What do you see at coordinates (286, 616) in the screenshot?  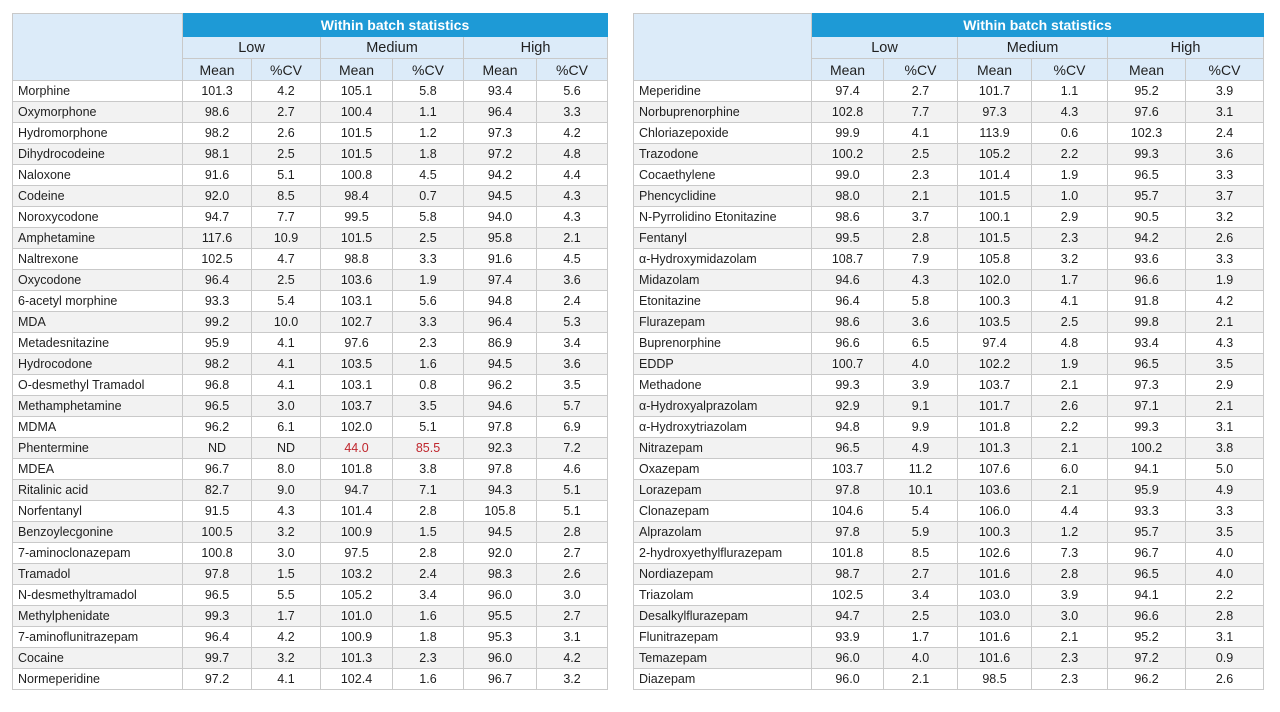 I see `cv-value-cell: 1.7` at bounding box center [286, 616].